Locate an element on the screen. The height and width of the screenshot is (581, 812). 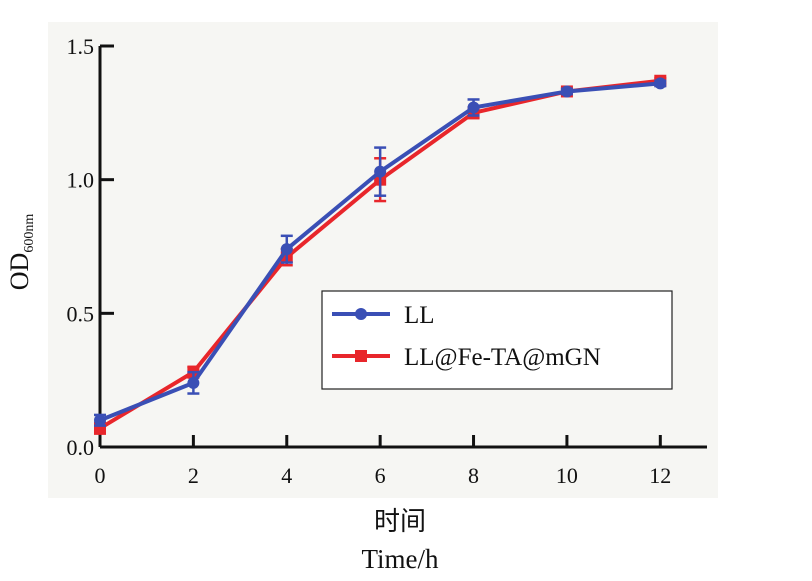
legend-marker-ll-fe-ta-mgn is located at coordinates (361, 356).